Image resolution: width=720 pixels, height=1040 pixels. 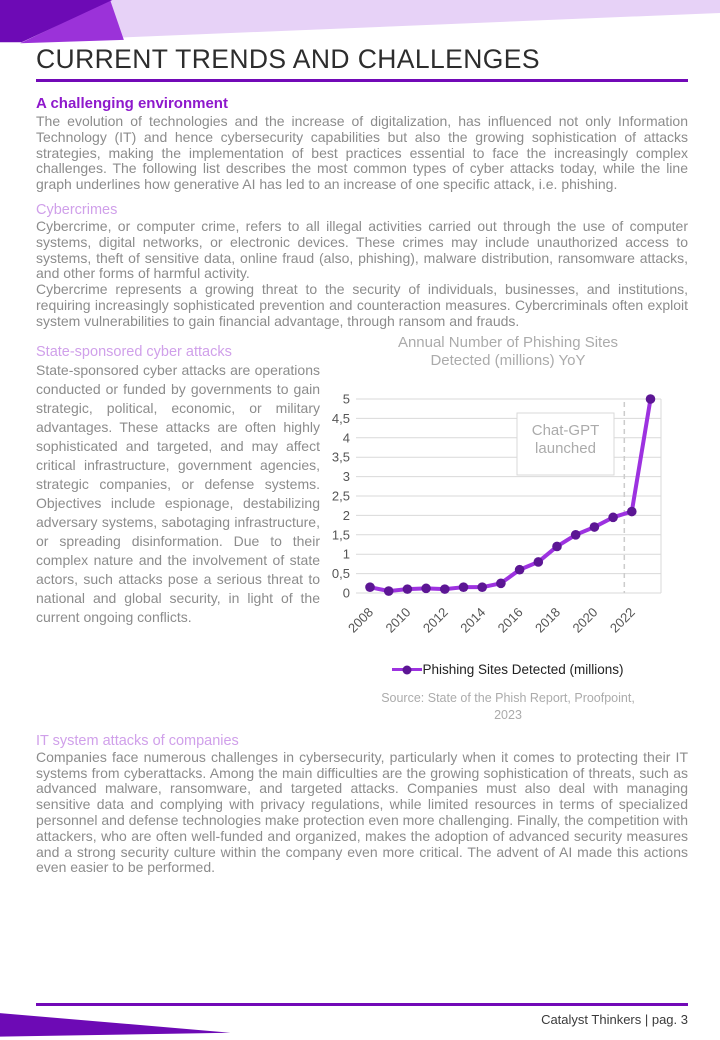 I want to click on page-title: CURRENT TRENDS AND CHALLENGES, so click(x=288, y=59).